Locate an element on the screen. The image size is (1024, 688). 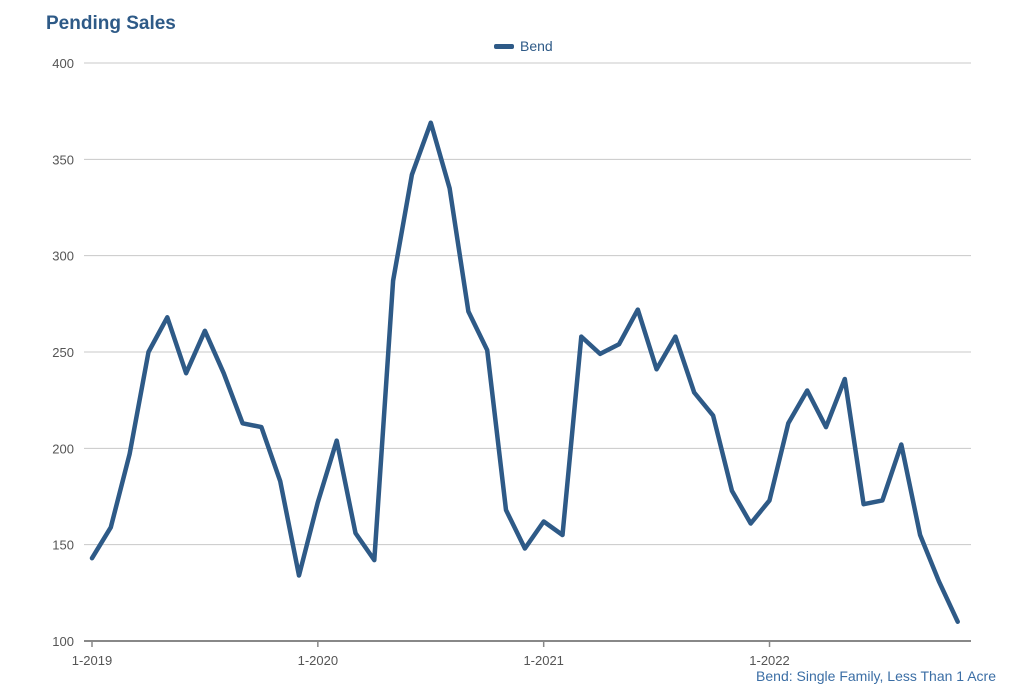
y-tick-label: 100 is located at coordinates (63, 641).